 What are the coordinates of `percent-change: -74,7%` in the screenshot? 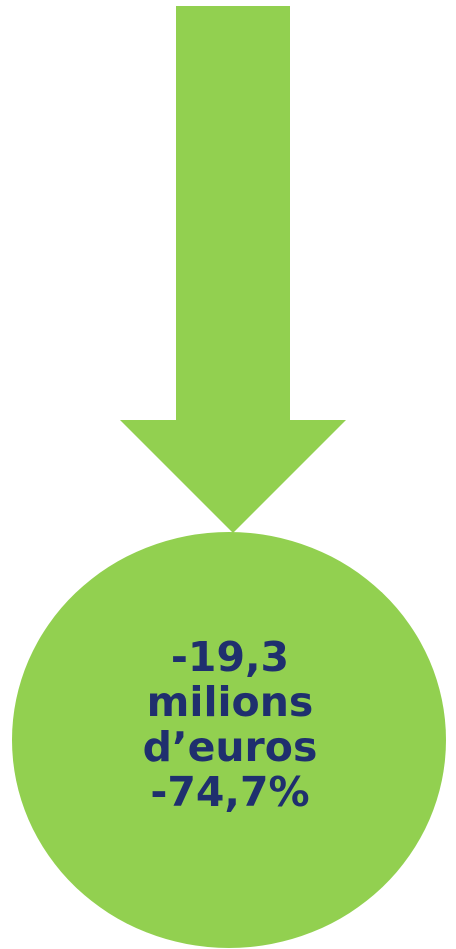 It's located at (230, 792).